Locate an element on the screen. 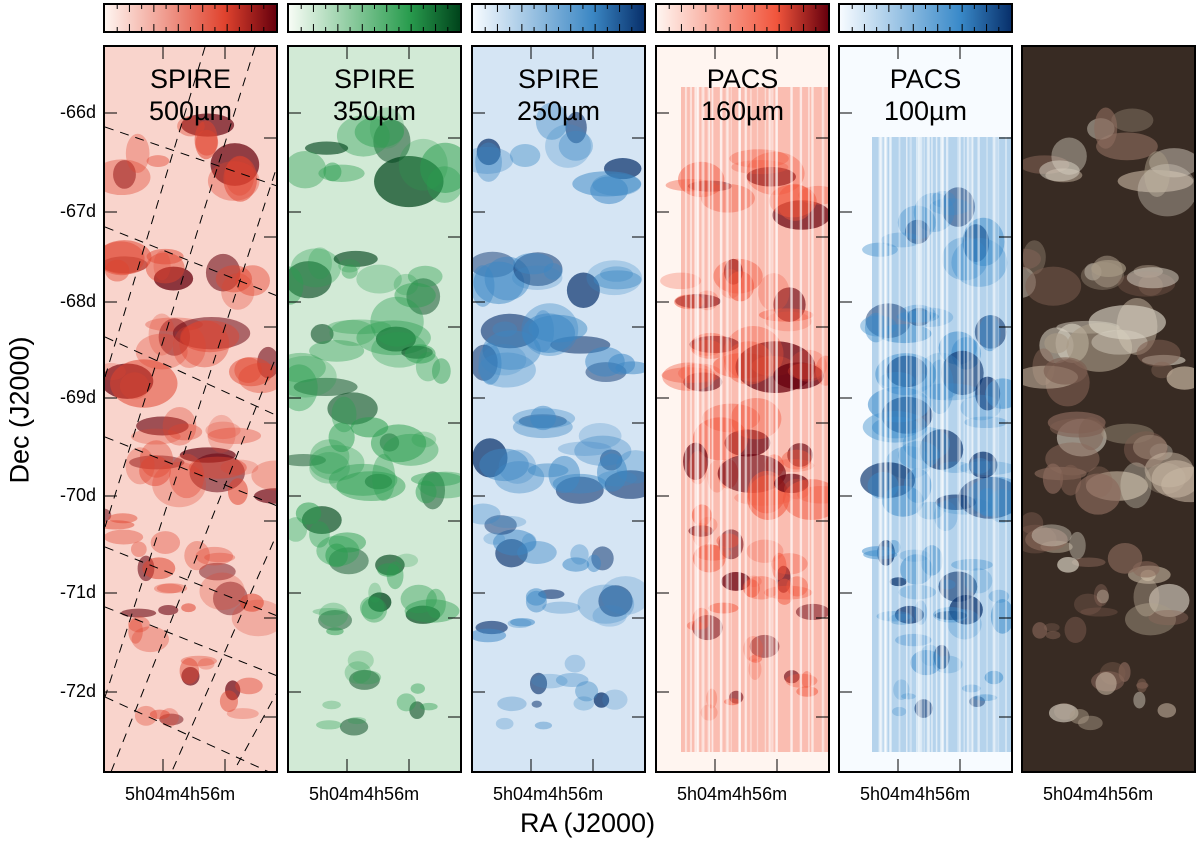  panel-title-2: SPIRE 350µm is located at coordinates (374, 95).